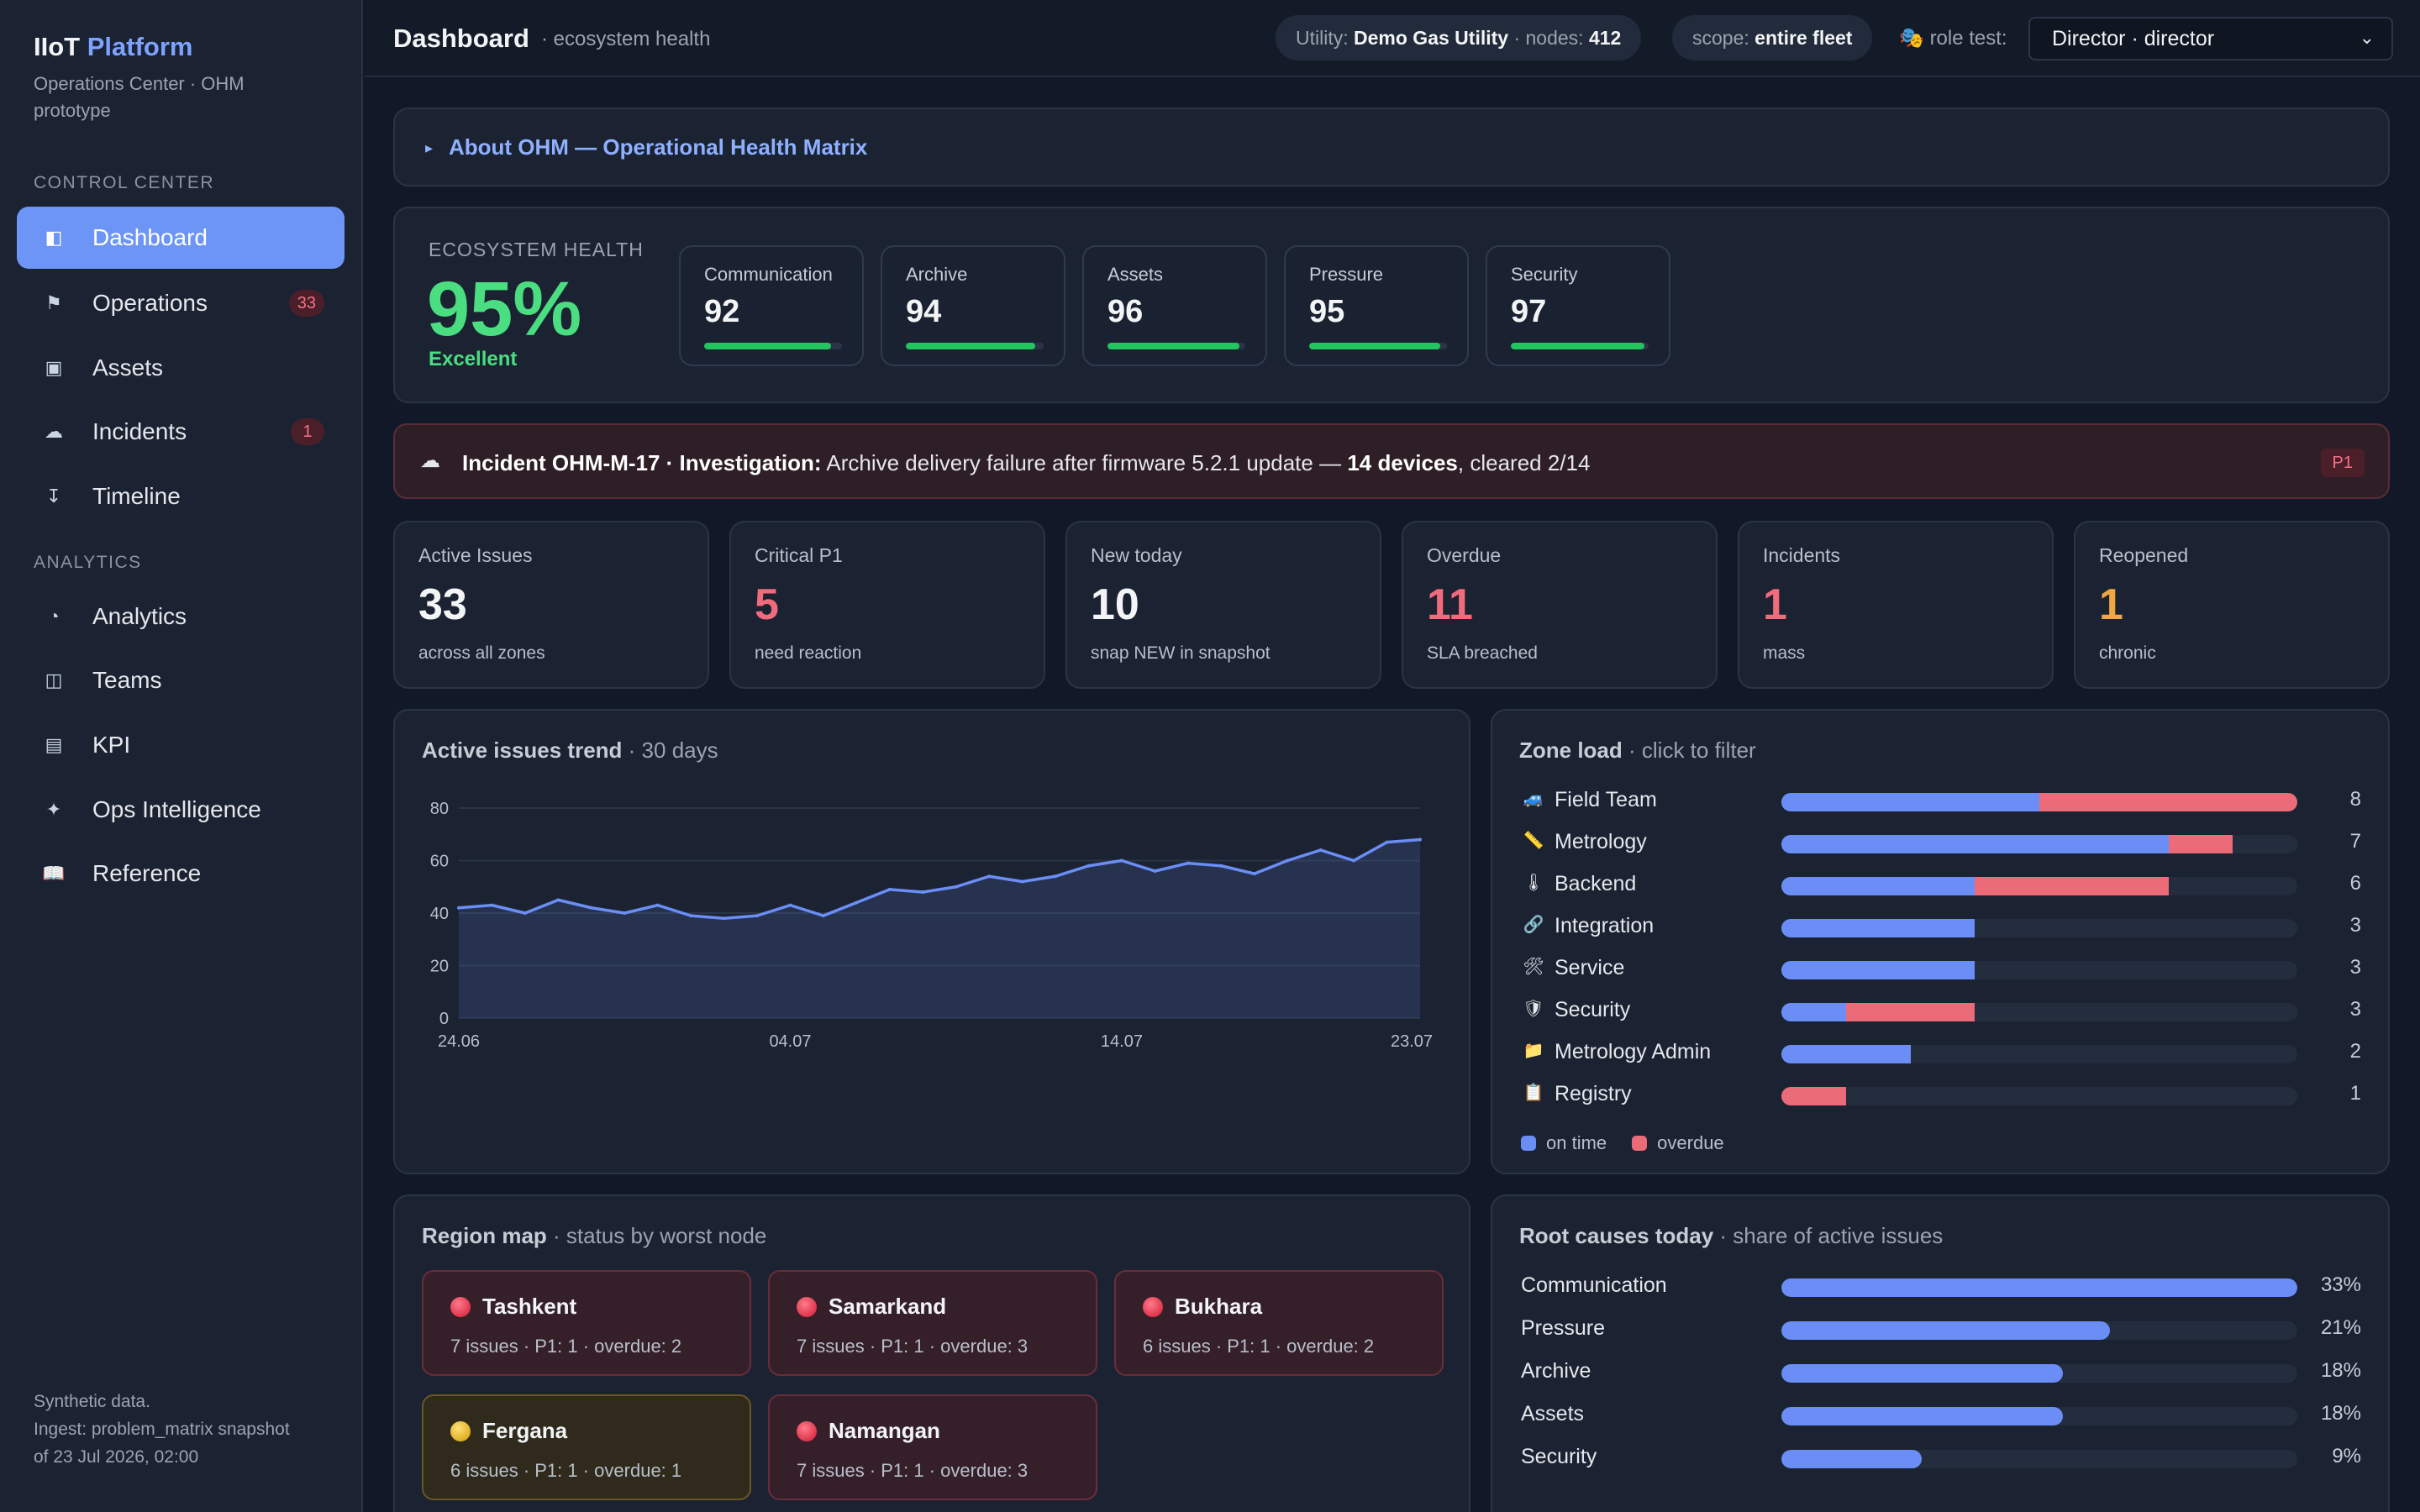  What do you see at coordinates (1831, 1235) in the screenshot?
I see `roots-subtitle: · share of active issues` at bounding box center [1831, 1235].